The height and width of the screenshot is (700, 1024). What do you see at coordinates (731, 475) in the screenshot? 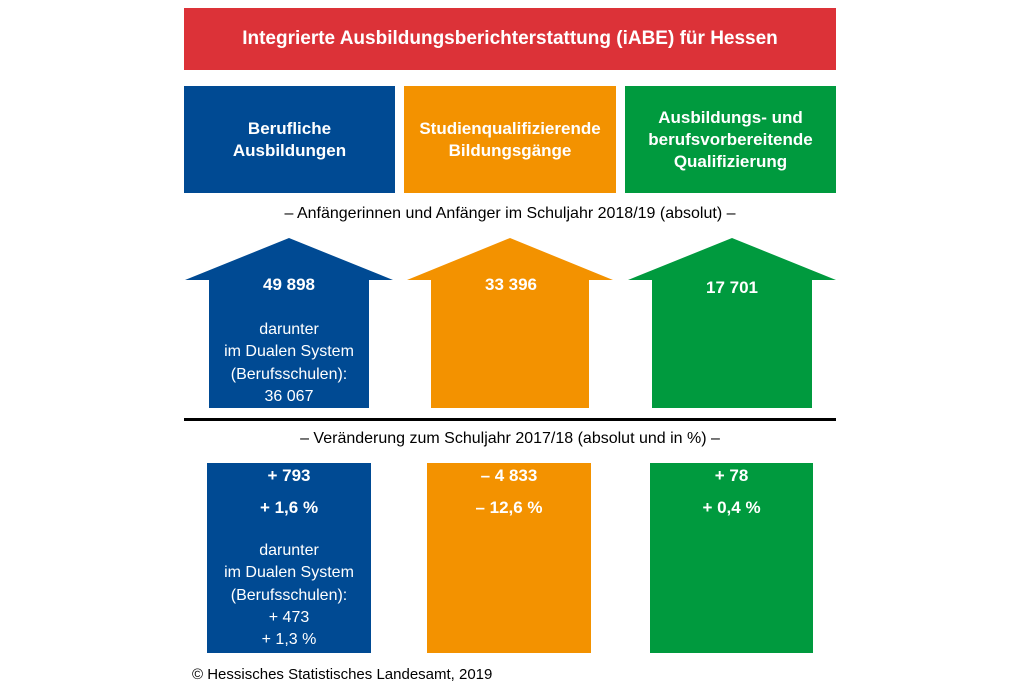
I see `change-abs-green: + 78` at bounding box center [731, 475].